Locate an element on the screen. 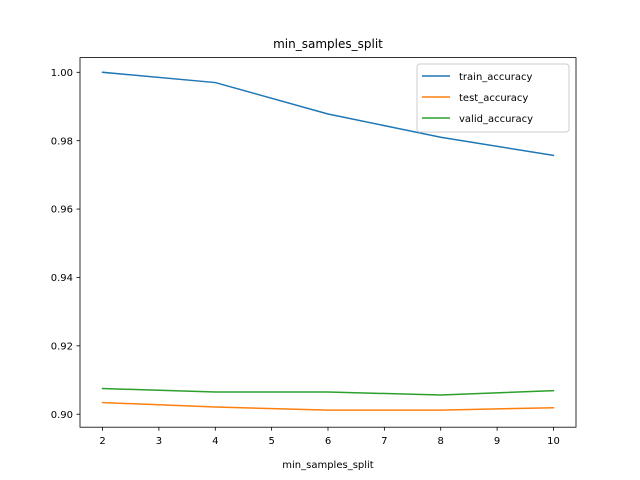 Image resolution: width=640 pixels, height=480 pixels. x-tick-label: 3 is located at coordinates (159, 441).